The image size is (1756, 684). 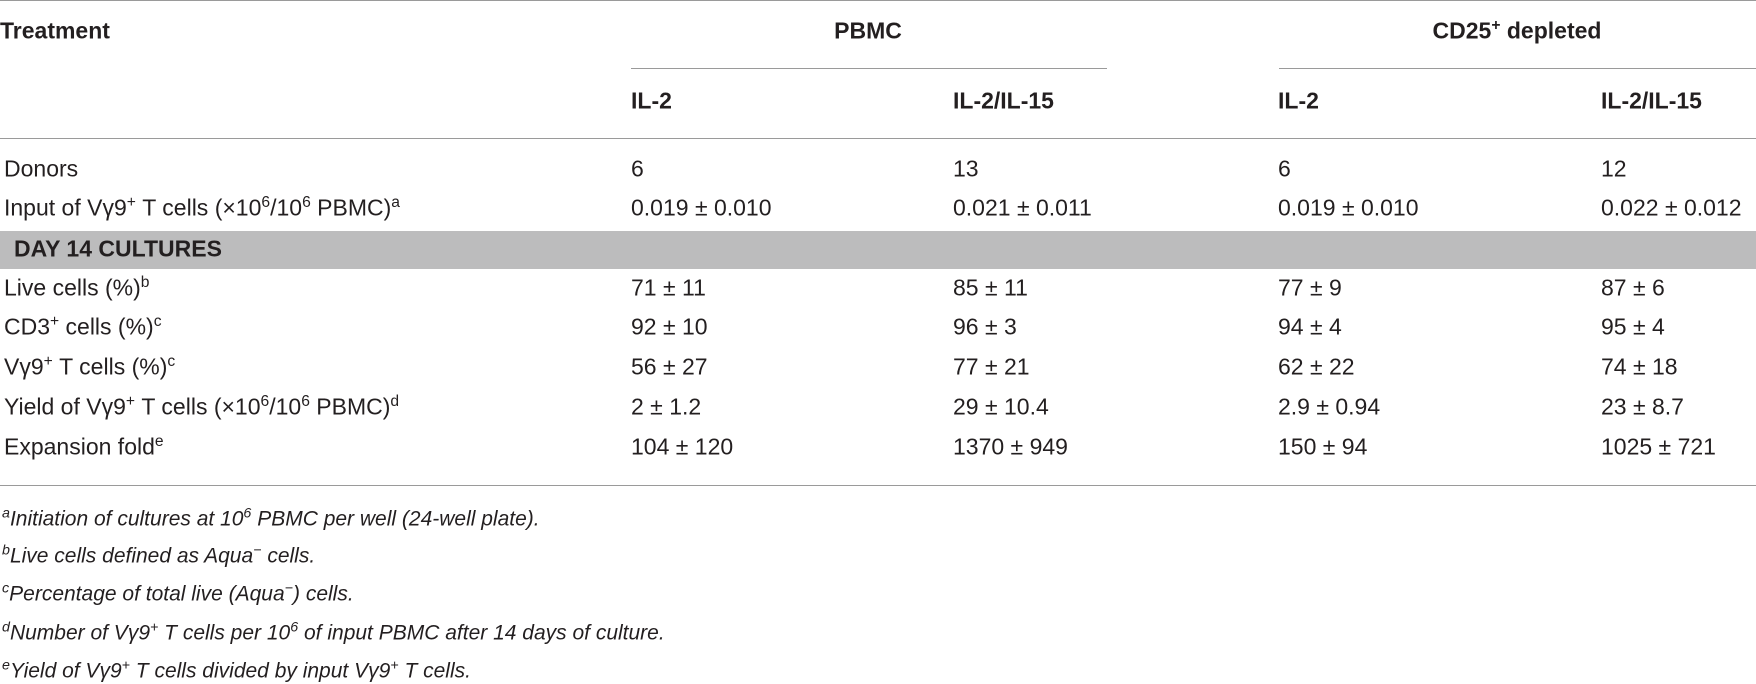 I want to click on text-part: Input of Vγ9, so click(x=65, y=207).